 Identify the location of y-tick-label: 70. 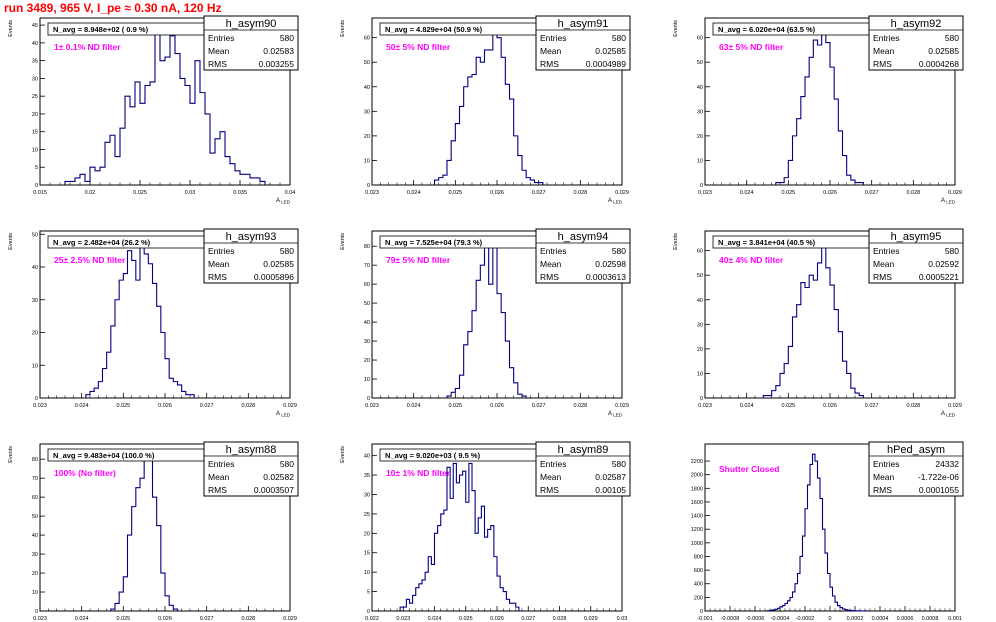
(367, 266).